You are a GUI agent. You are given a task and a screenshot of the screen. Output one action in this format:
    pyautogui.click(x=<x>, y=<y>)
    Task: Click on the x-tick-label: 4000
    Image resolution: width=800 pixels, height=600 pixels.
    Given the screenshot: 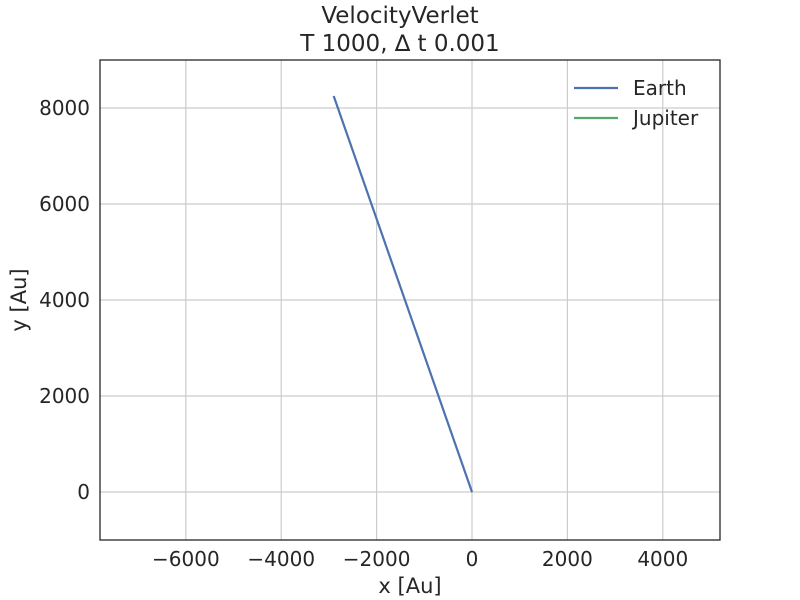 What is the action you would take?
    pyautogui.click(x=662, y=559)
    